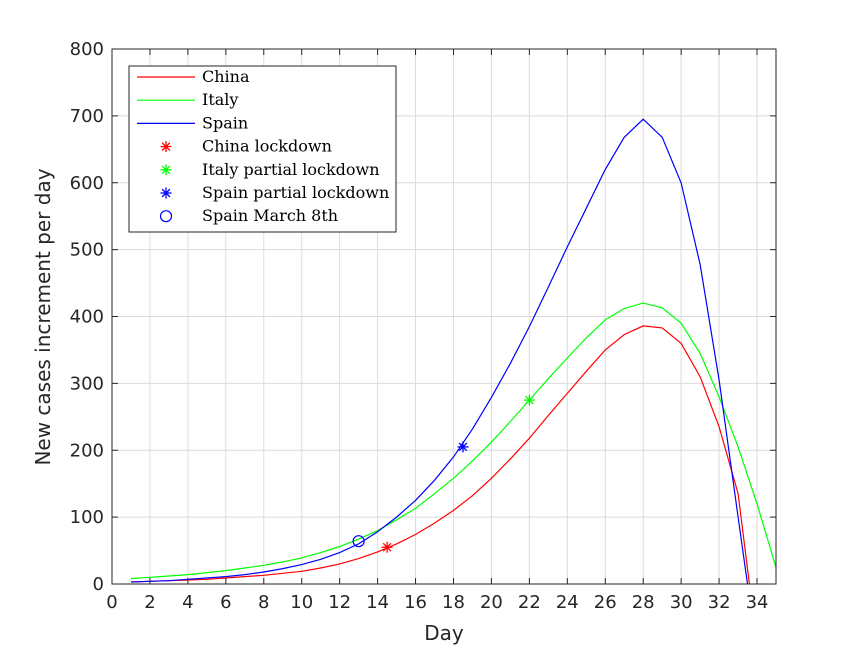 This screenshot has height=656, width=859. What do you see at coordinates (226, 76) in the screenshot?
I see `legend-label-china: China` at bounding box center [226, 76].